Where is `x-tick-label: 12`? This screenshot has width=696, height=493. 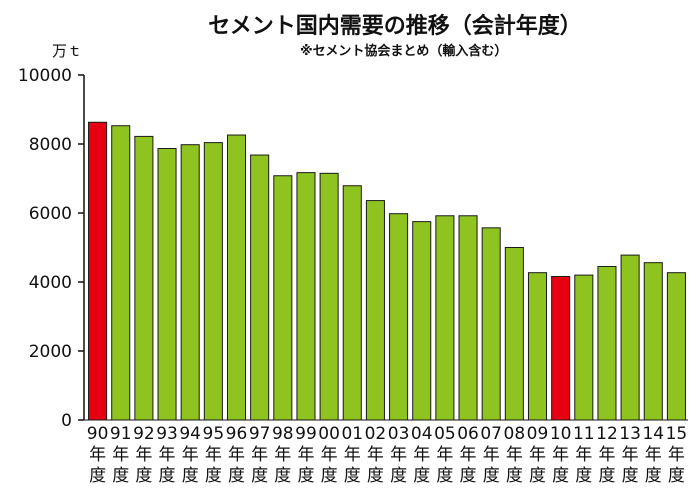
x-tick-label: 12 is located at coordinates (607, 434).